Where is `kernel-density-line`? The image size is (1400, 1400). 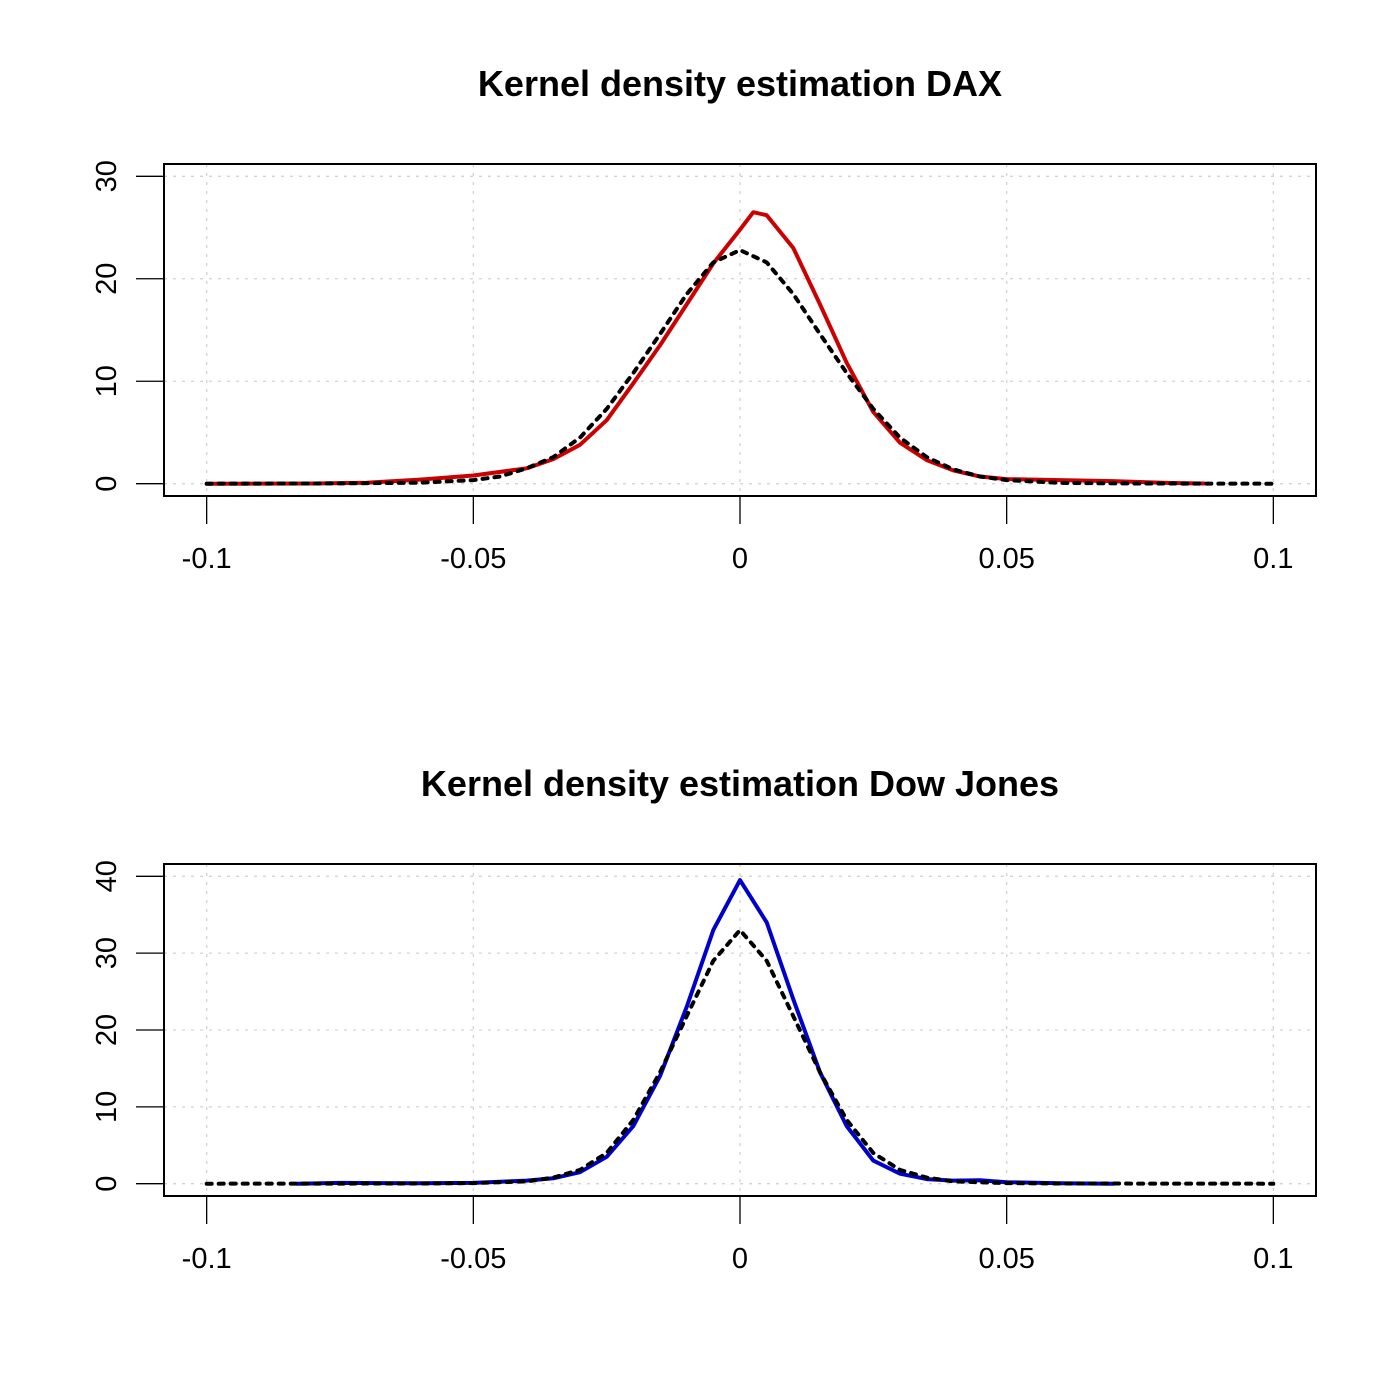 kernel-density-line is located at coordinates (705, 1032).